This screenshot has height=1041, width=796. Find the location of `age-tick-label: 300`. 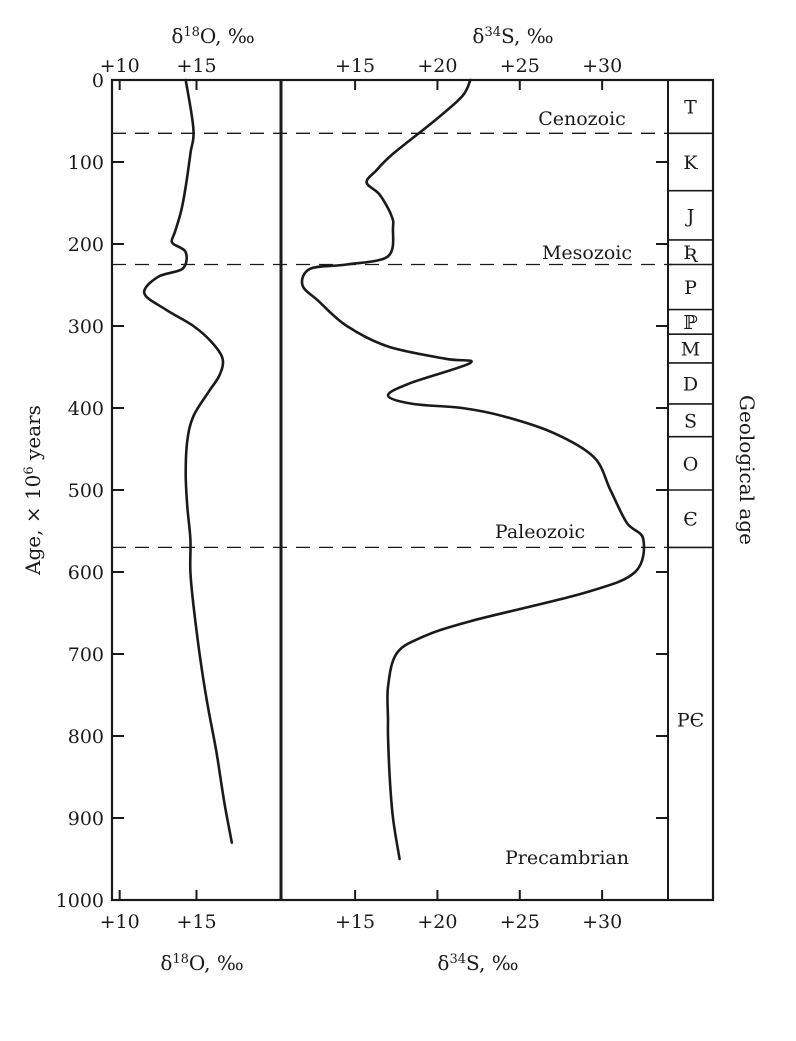

age-tick-label: 300 is located at coordinates (86, 327).